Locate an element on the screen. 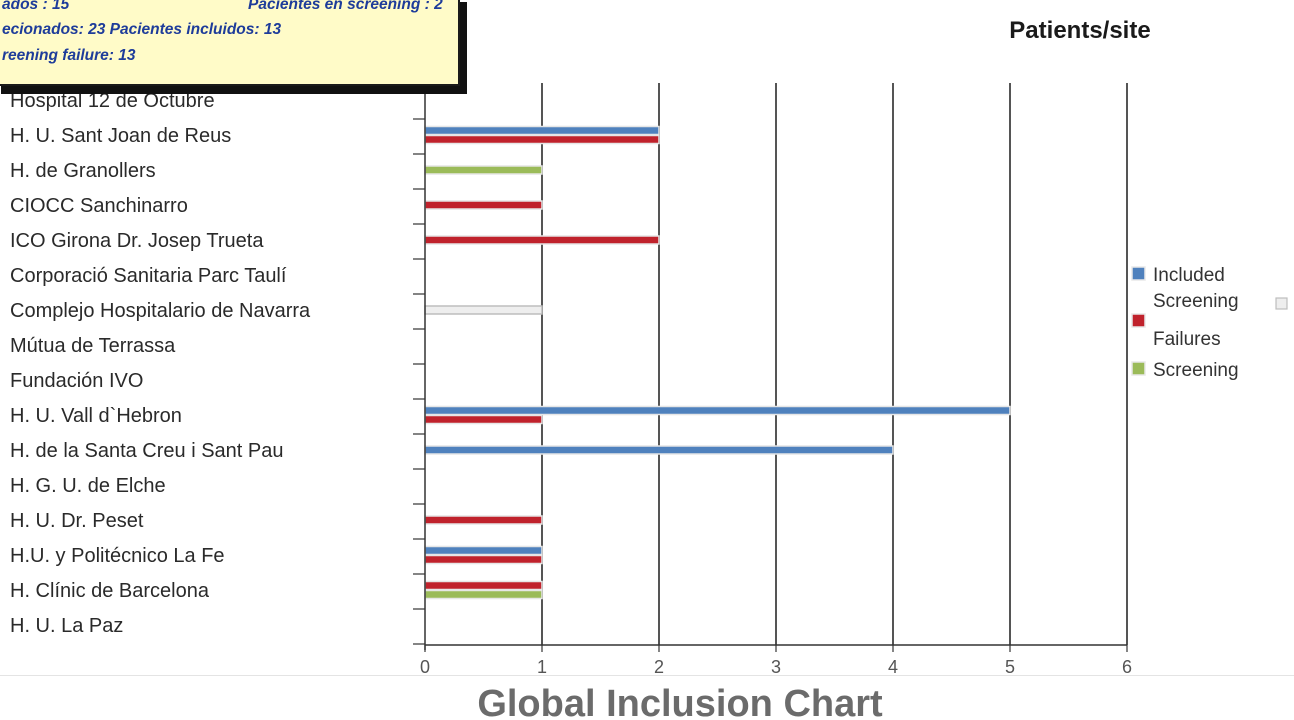  category-label: H. G. U. de Elche is located at coordinates (88, 486).